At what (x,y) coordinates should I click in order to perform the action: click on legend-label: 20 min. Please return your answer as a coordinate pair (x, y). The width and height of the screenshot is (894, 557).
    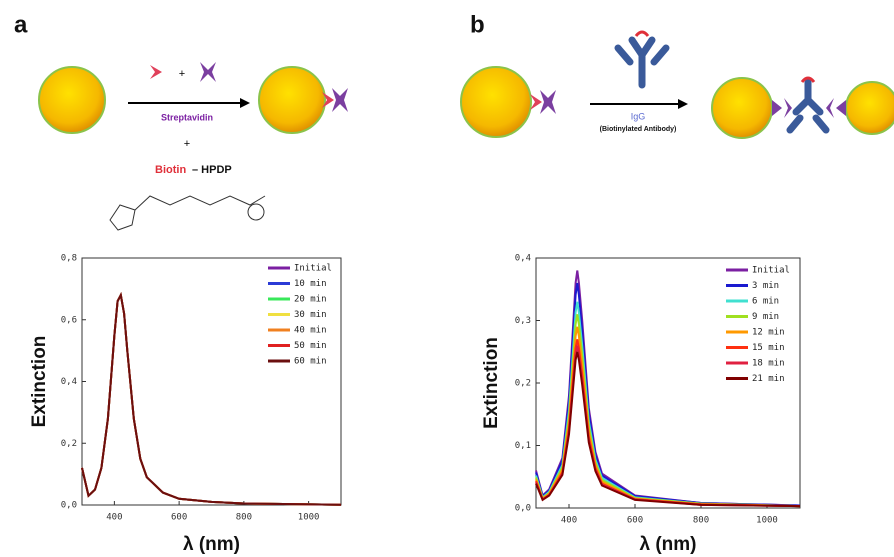
    Looking at the image, I should click on (310, 300).